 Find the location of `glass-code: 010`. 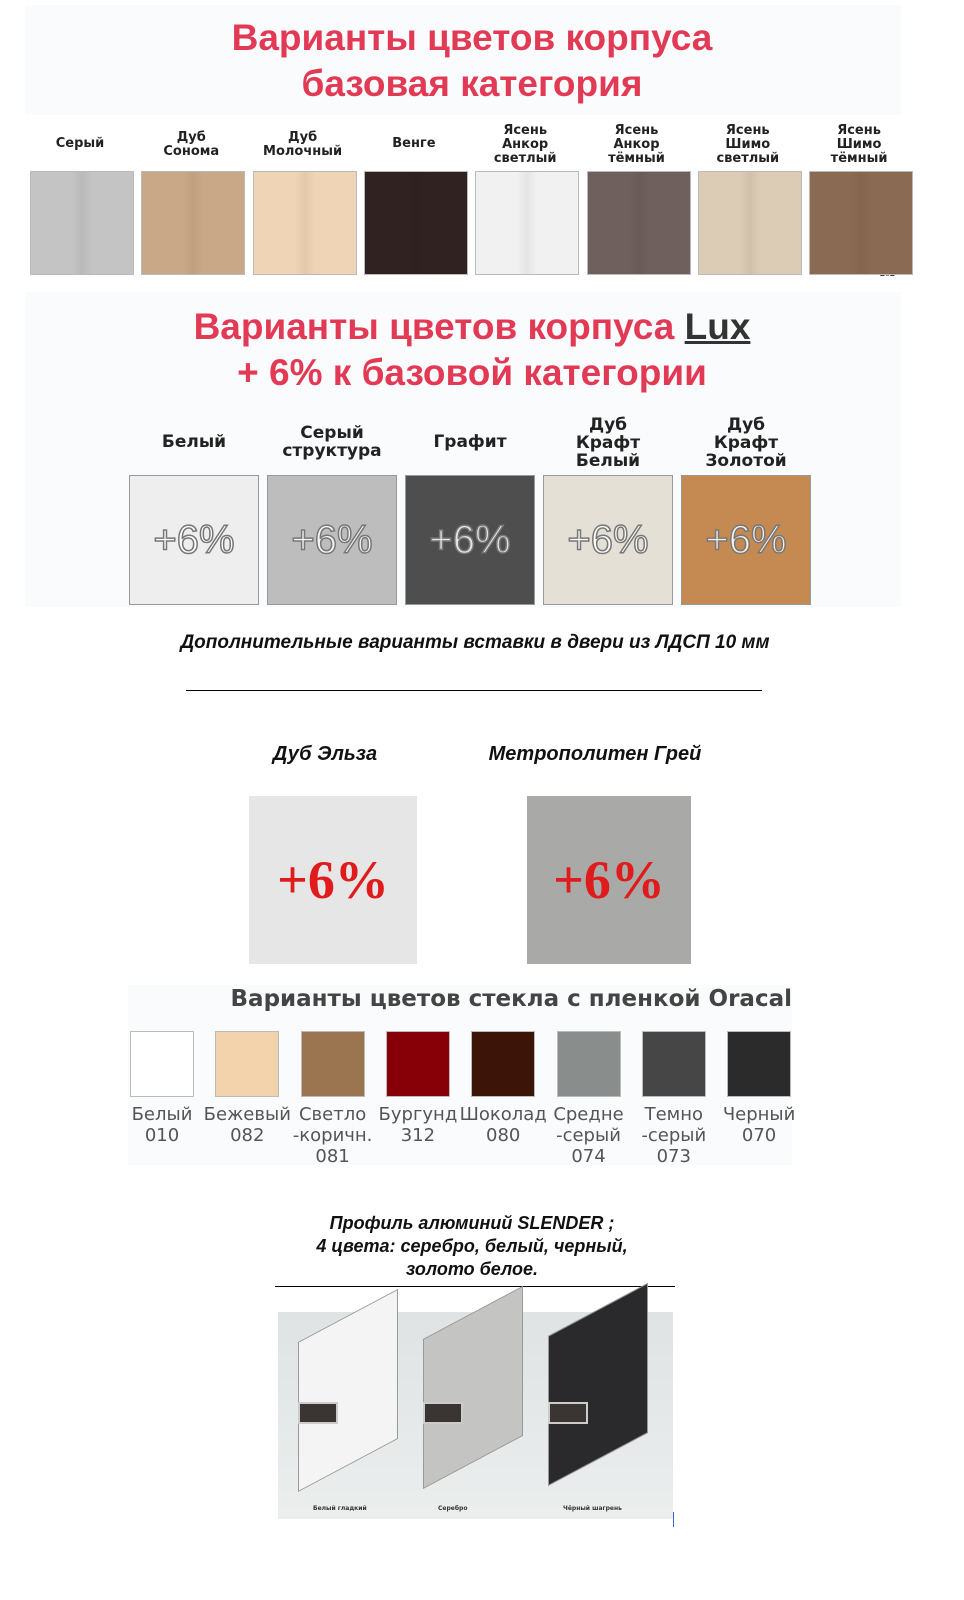

glass-code: 010 is located at coordinates (162, 1135).